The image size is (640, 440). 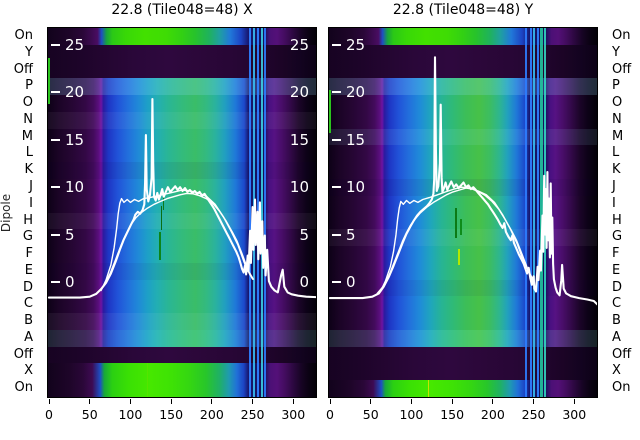 What do you see at coordinates (299, 45) in the screenshot?
I see `value-tick-label-right: 25` at bounding box center [299, 45].